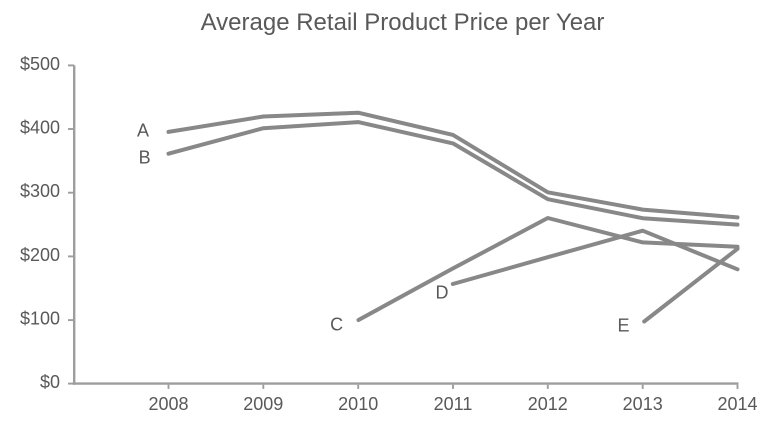 The width and height of the screenshot is (783, 426). I want to click on svg-text: A, so click(143, 131).